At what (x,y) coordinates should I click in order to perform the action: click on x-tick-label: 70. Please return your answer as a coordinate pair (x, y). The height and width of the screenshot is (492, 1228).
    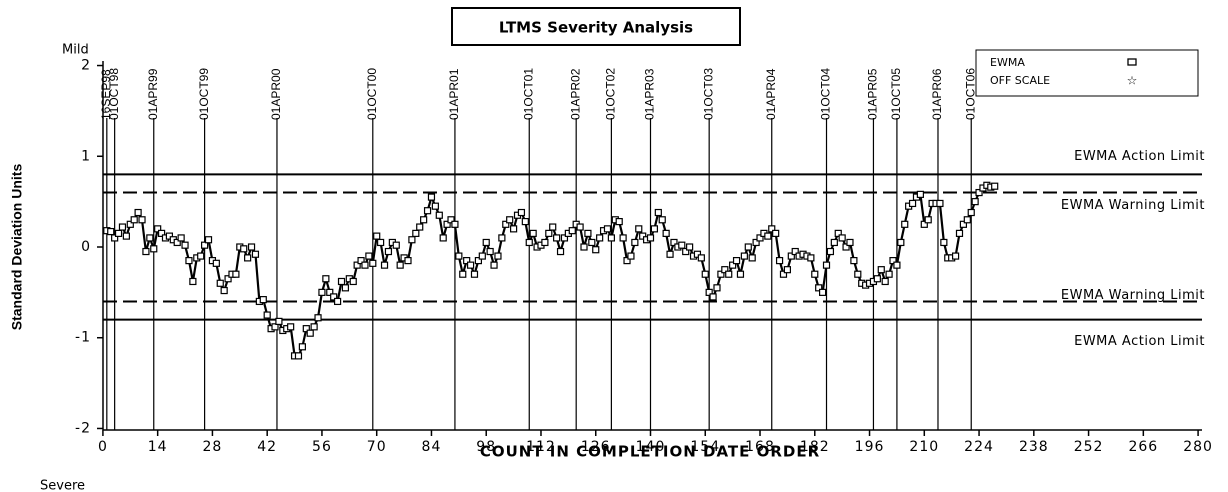
    Looking at the image, I should click on (377, 447).